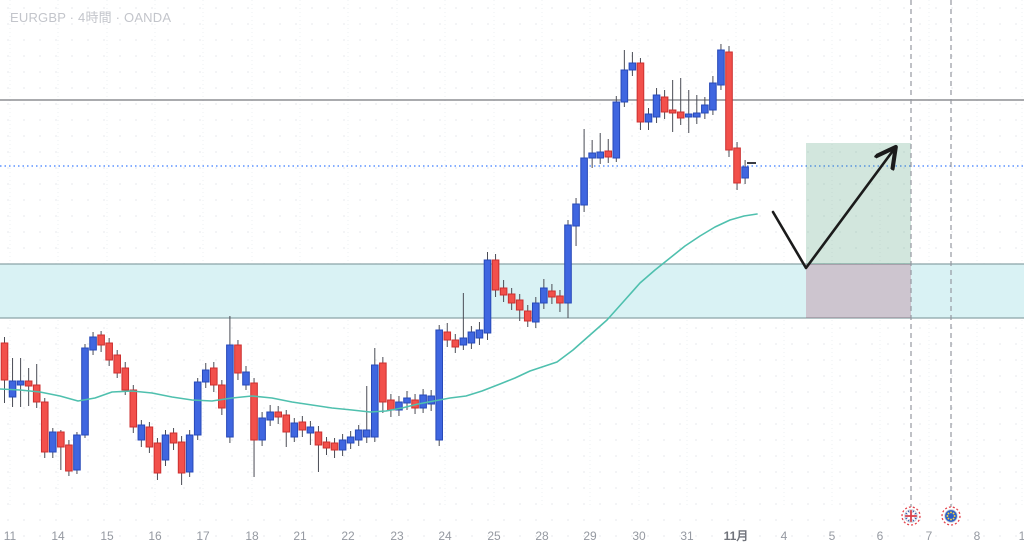 This screenshot has height=551, width=1024. I want to click on x-axis-label: 23, so click(397, 536).